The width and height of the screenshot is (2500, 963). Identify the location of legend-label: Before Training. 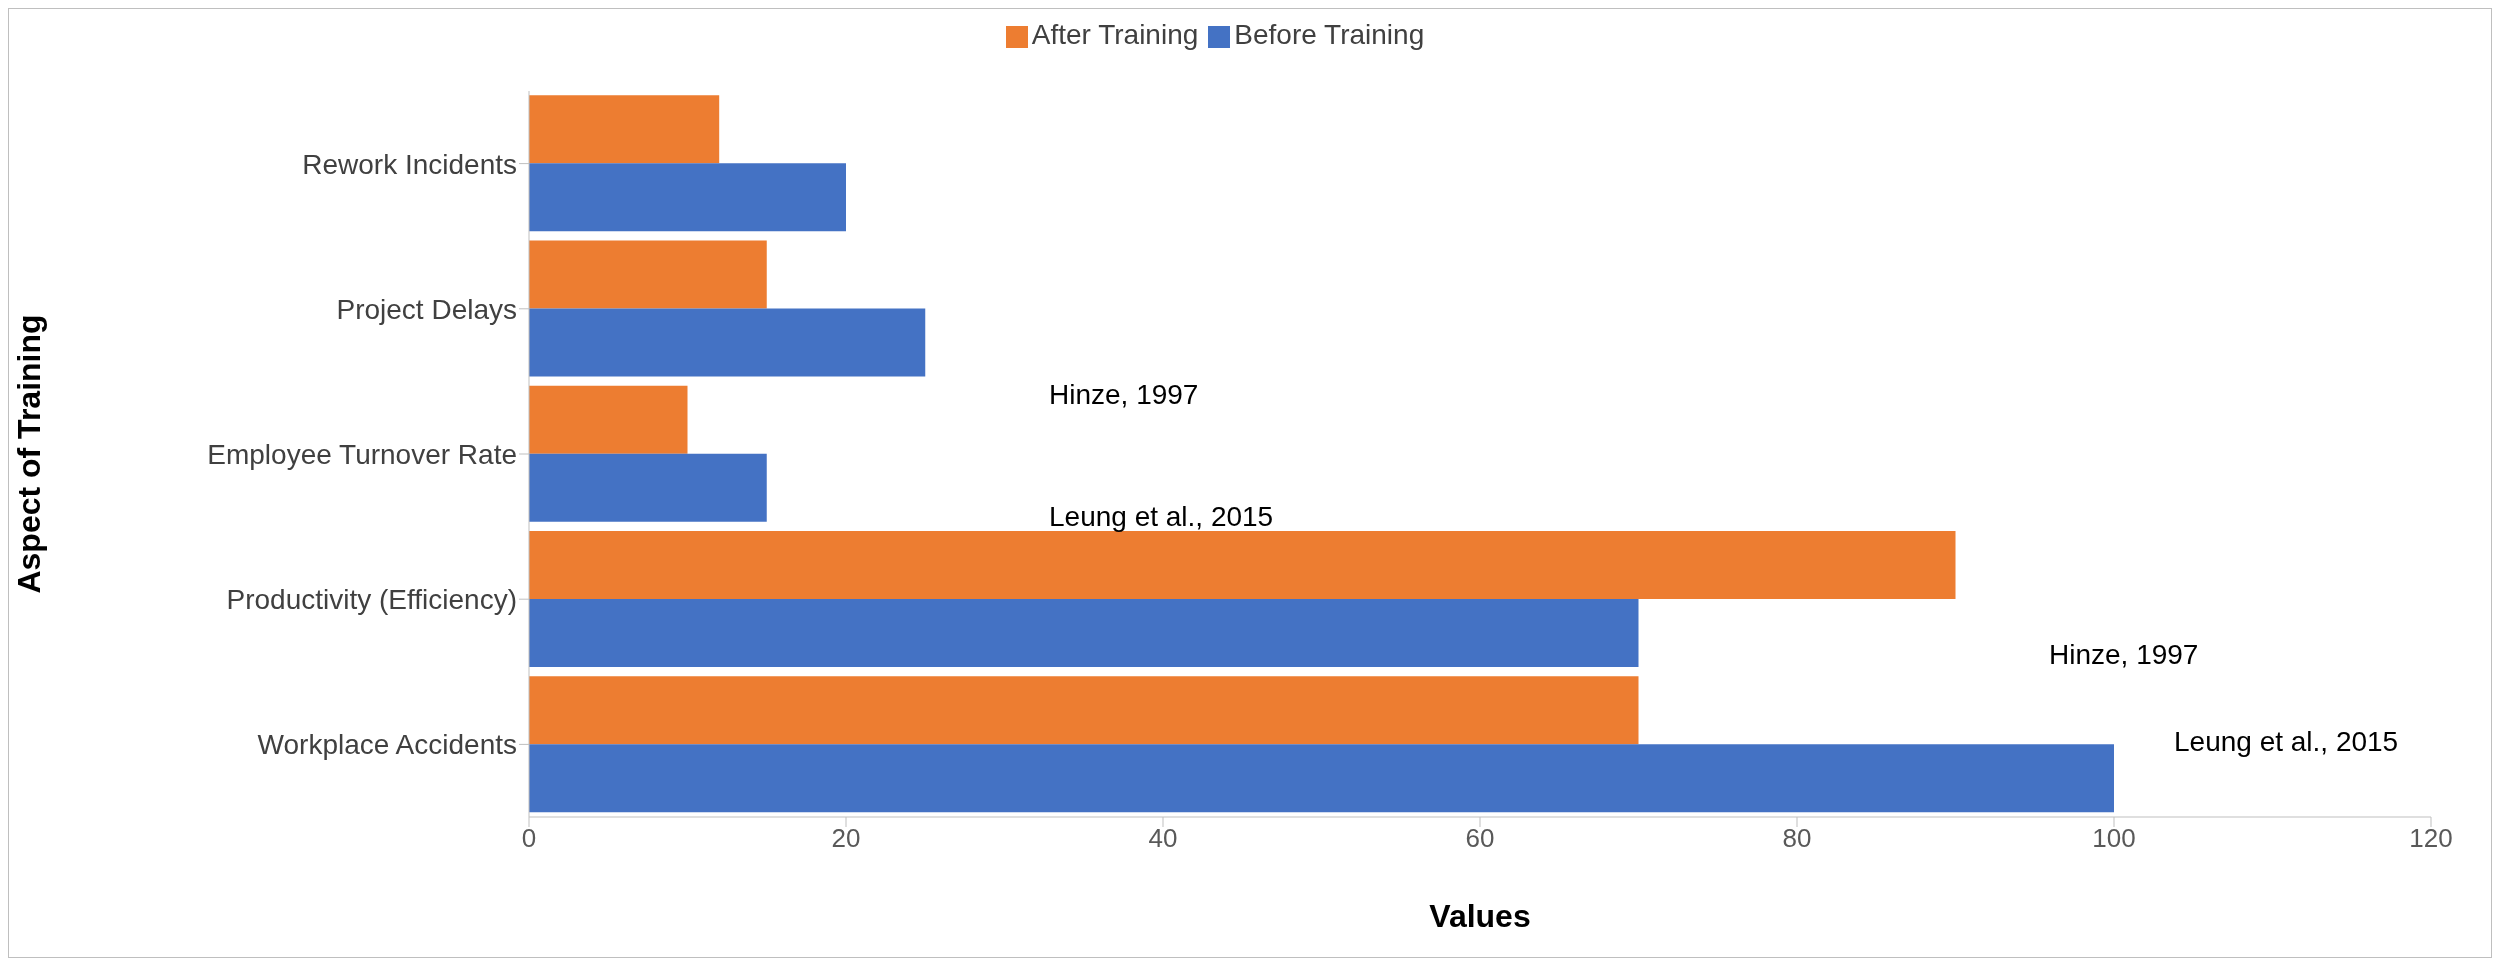
(1329, 34).